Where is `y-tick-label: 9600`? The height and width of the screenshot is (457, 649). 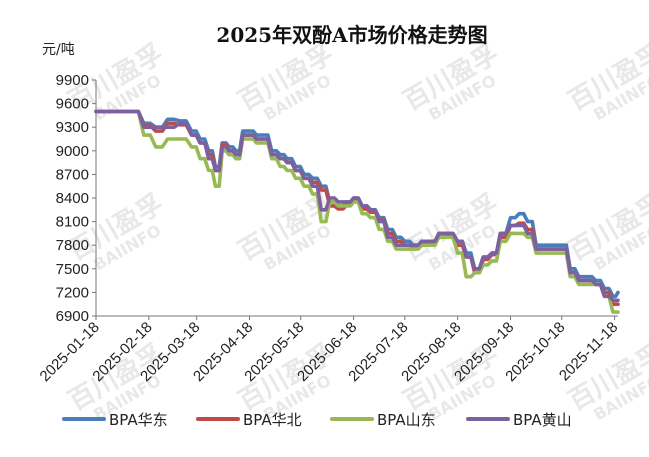
y-tick-label: 9600 is located at coordinates (72, 104).